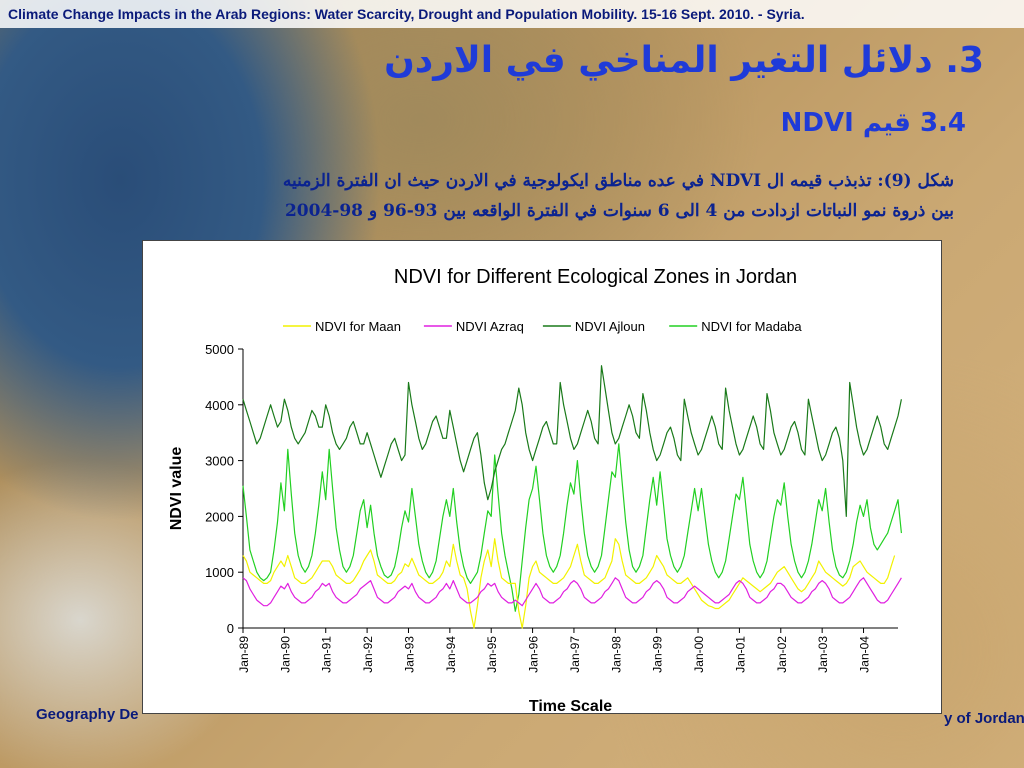  Describe the element at coordinates (570, 705) in the screenshot. I see `x-axis-label: Time Scale` at that location.